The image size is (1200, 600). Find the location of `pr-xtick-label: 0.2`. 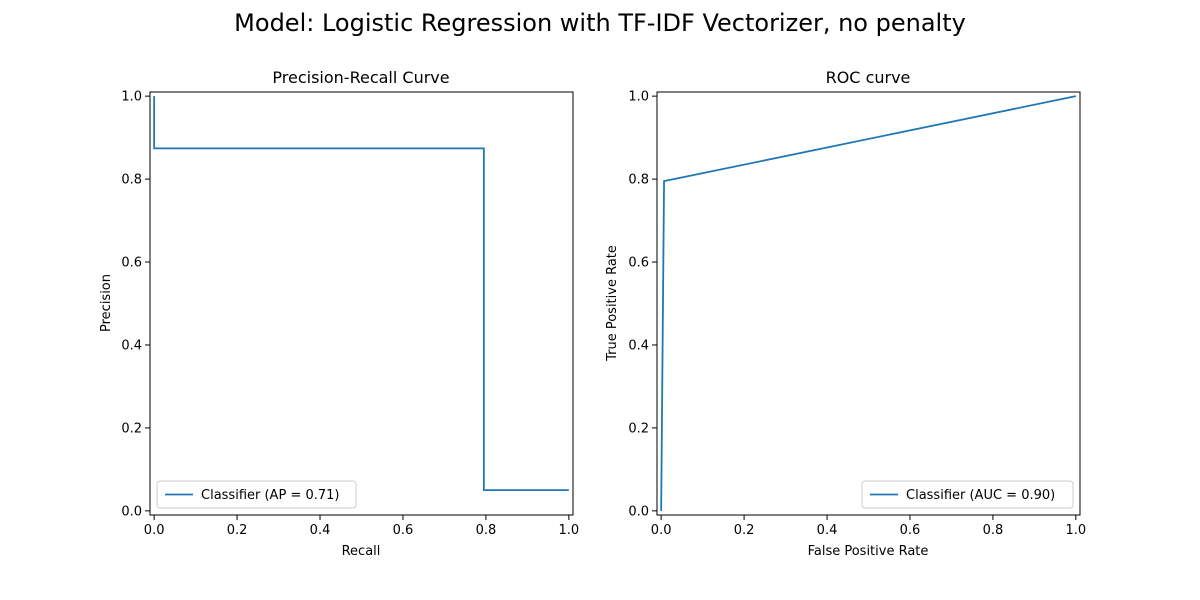

pr-xtick-label: 0.2 is located at coordinates (237, 530).